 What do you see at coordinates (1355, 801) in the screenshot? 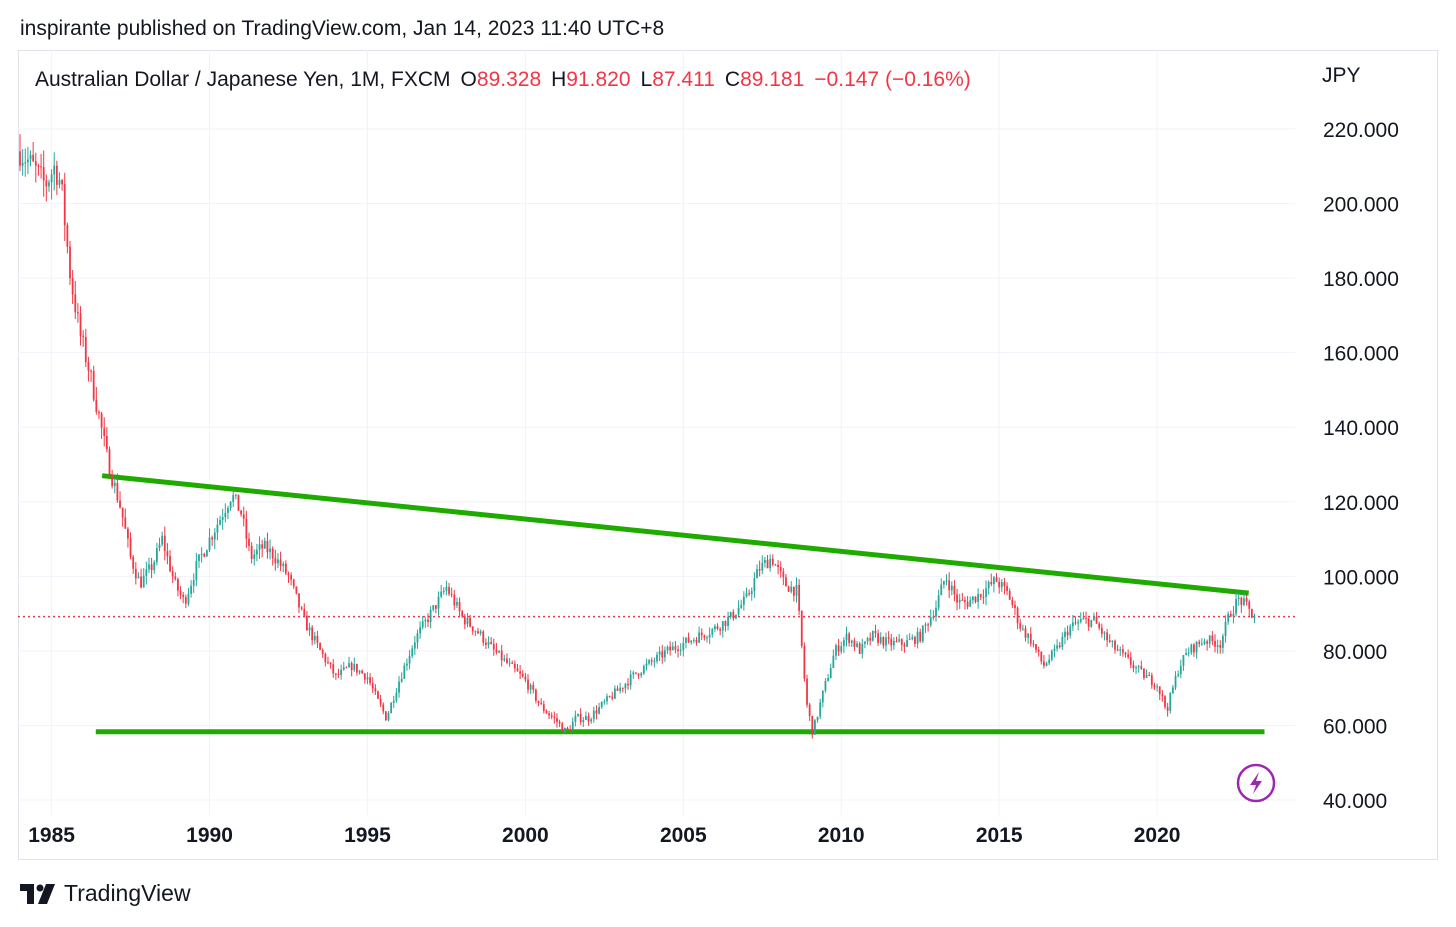
I see `y-tick-label: 40.000` at bounding box center [1355, 801].